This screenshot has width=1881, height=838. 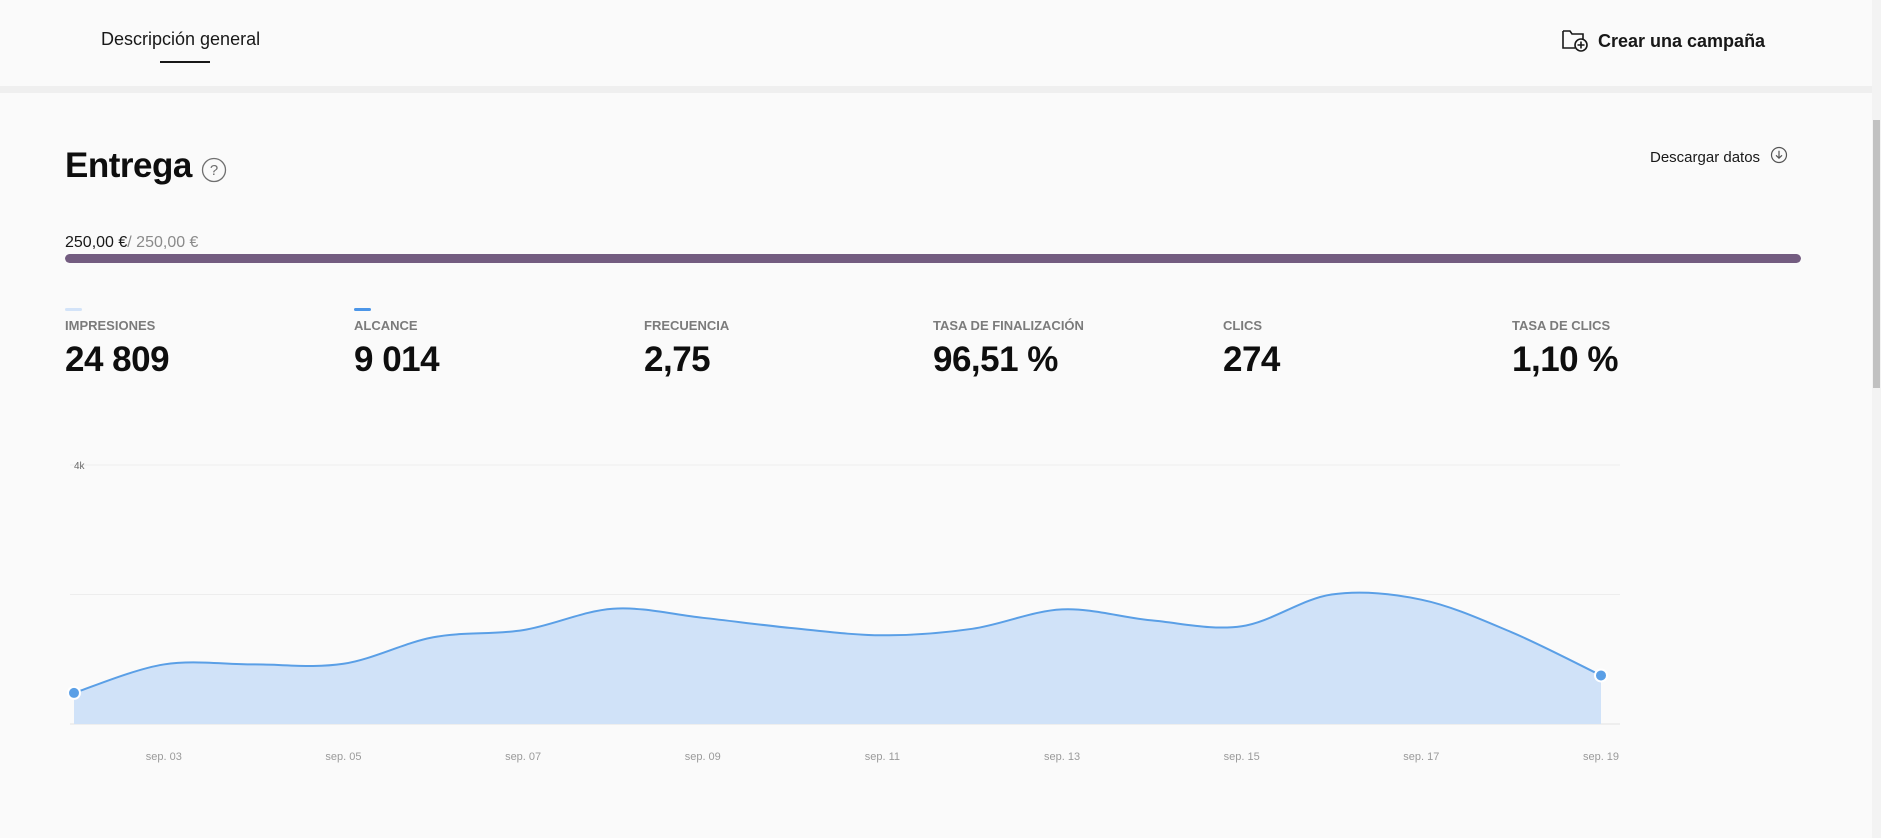 I want to click on metric-label: IMPRESIONES, so click(x=110, y=325).